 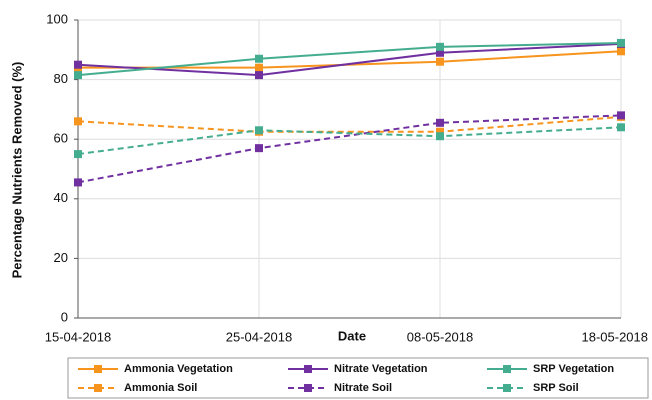 I want to click on y-tick-label: 60, so click(x=61, y=138).